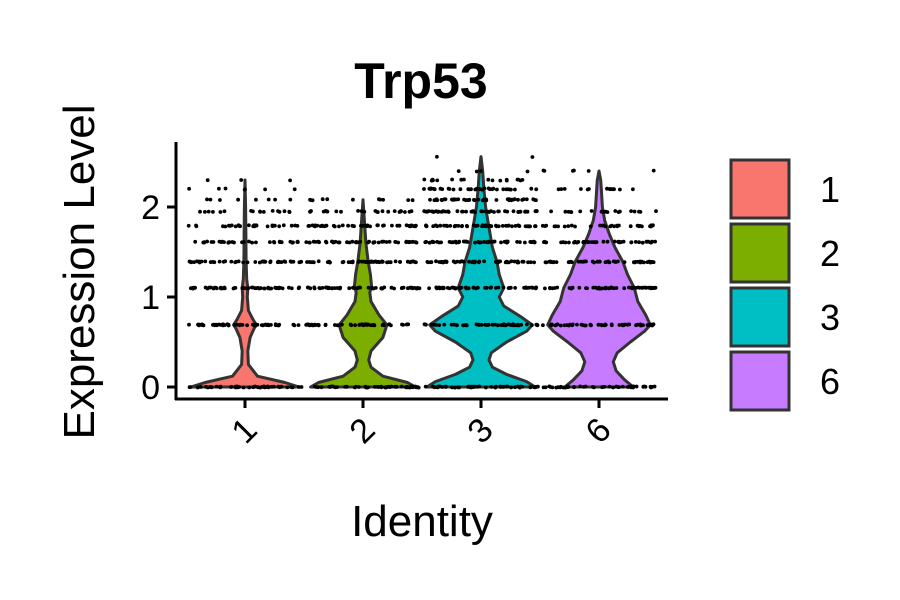 The image size is (900, 600). Describe the element at coordinates (830, 253) in the screenshot. I see `legend-label: 2` at that location.